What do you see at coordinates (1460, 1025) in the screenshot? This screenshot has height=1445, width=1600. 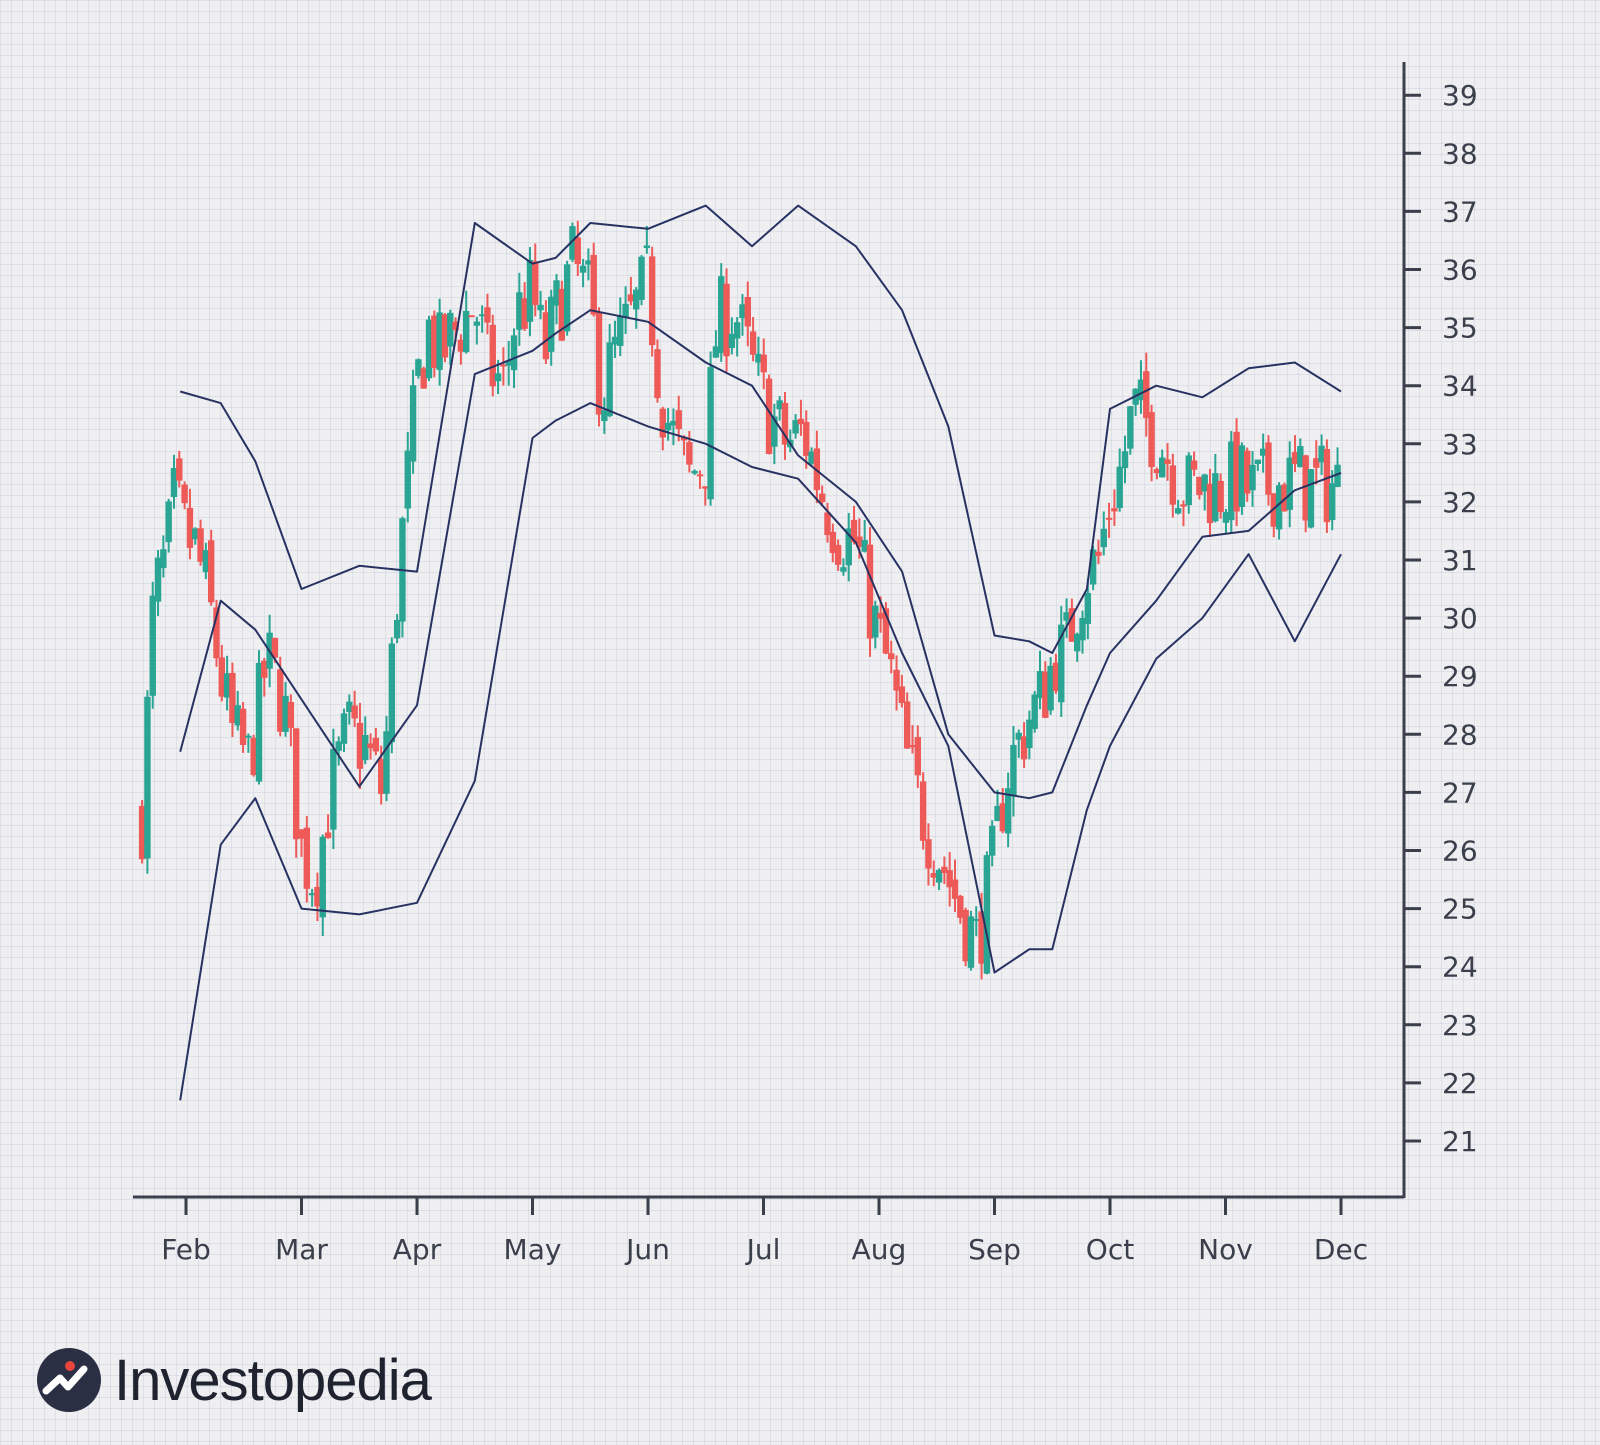 I see `y-tick-label: 23` at bounding box center [1460, 1025].